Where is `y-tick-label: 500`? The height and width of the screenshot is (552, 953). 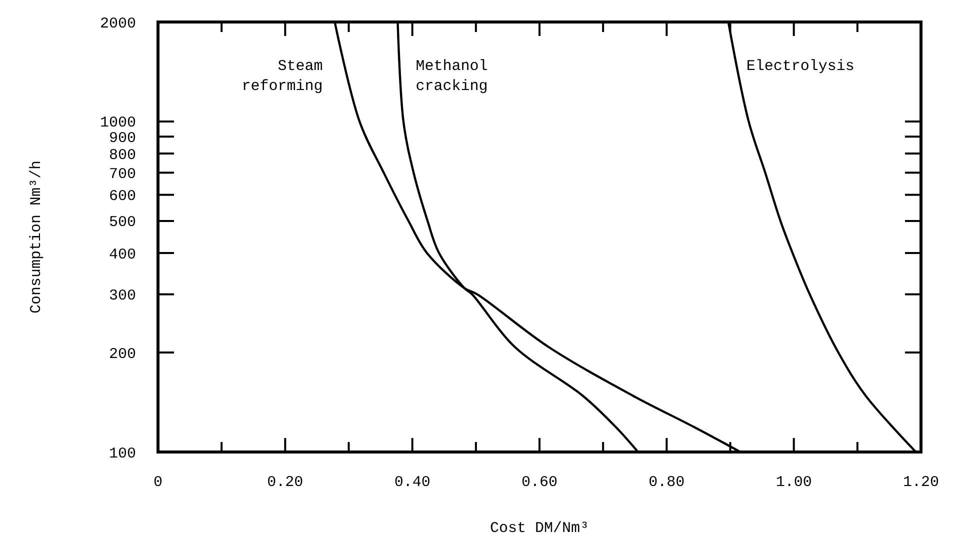 y-tick-label: 500 is located at coordinates (122, 223).